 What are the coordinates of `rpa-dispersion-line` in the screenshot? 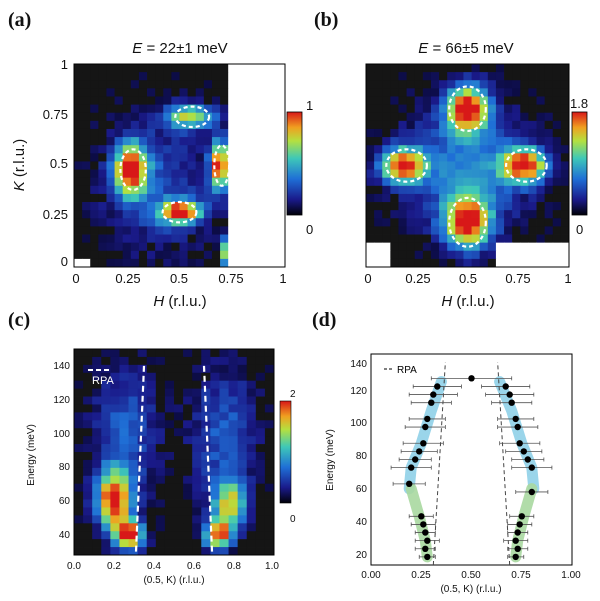 It's located at (140, 458).